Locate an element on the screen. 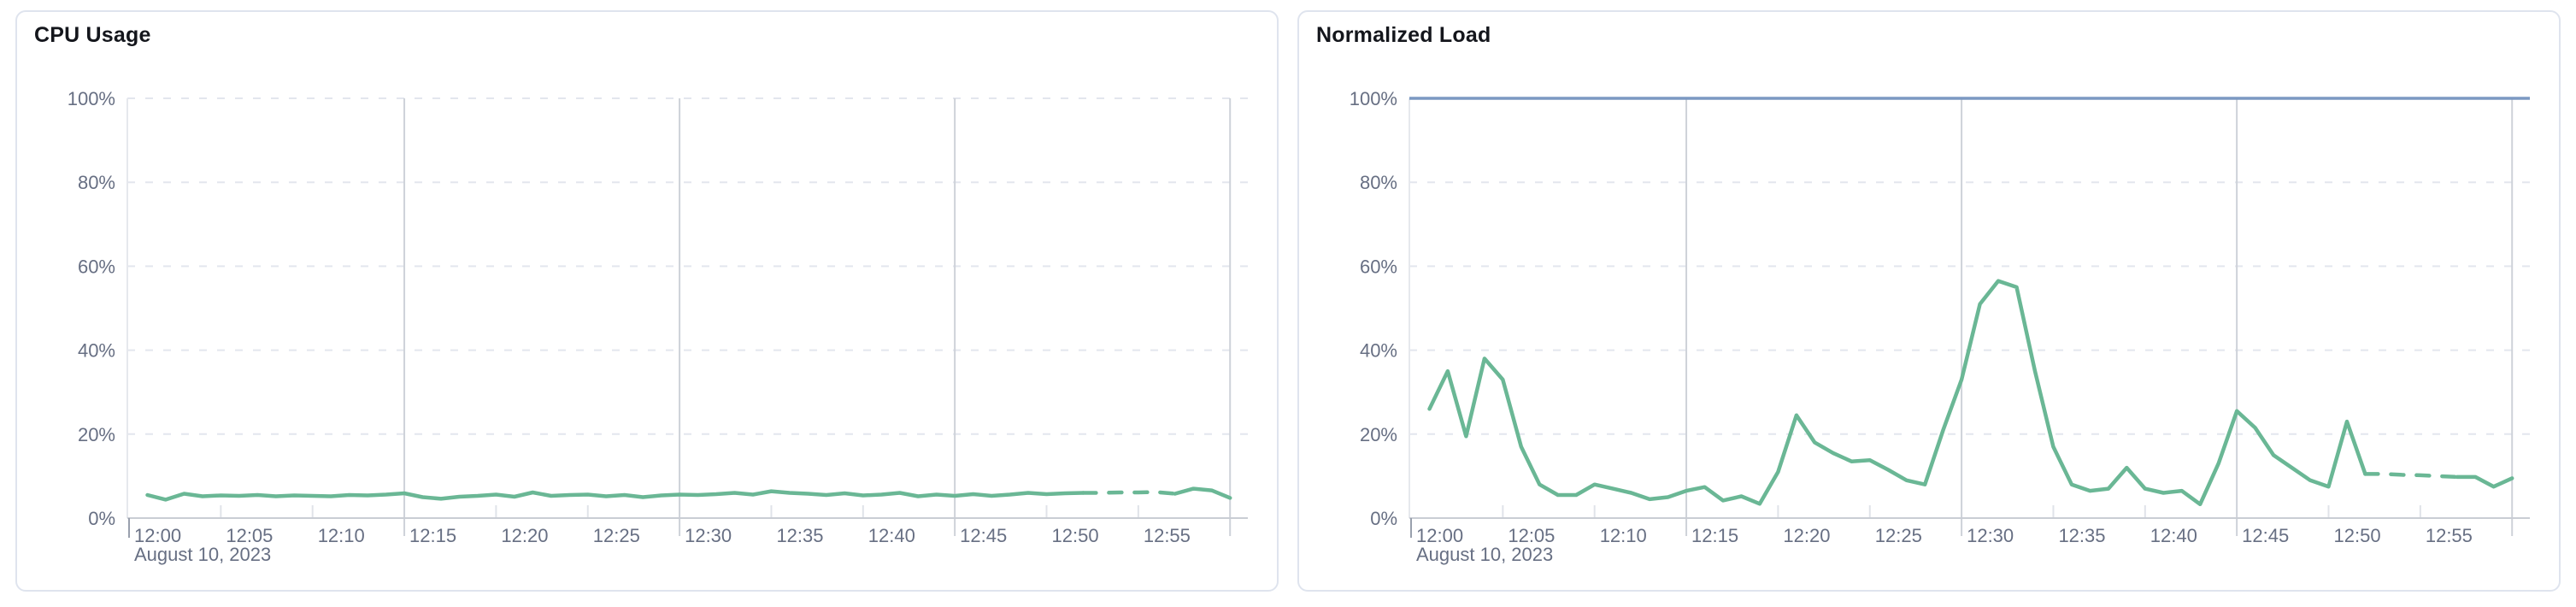 This screenshot has height=607, width=2576. cpu-usage-title: CPU Usage is located at coordinates (92, 35).